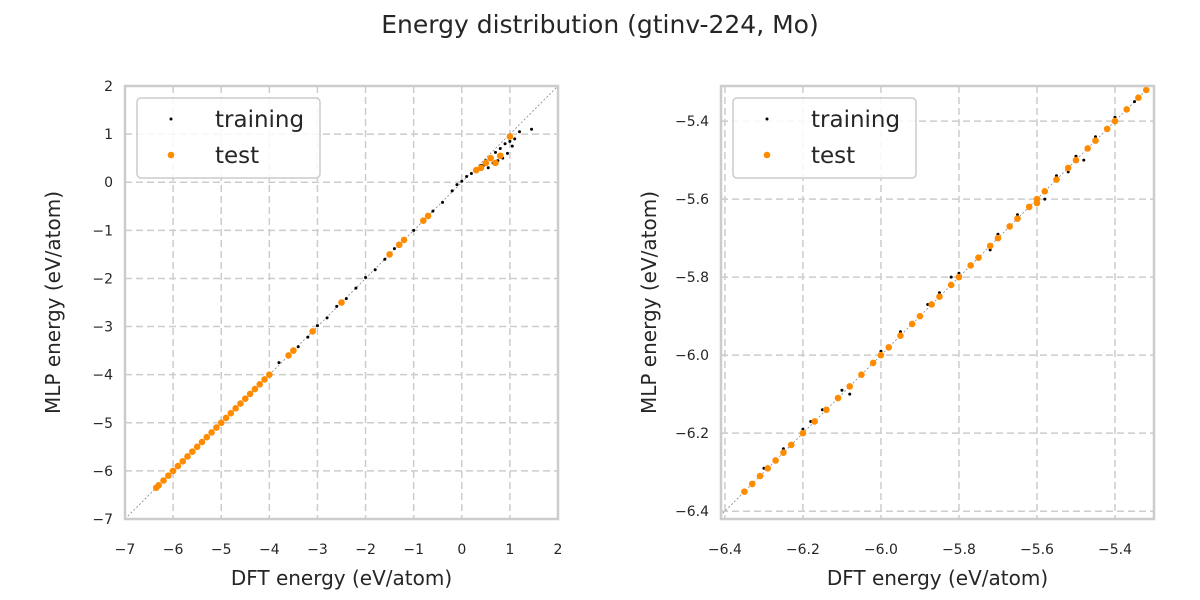  What do you see at coordinates (692, 278) in the screenshot?
I see `y-tick-label: −5.8` at bounding box center [692, 278].